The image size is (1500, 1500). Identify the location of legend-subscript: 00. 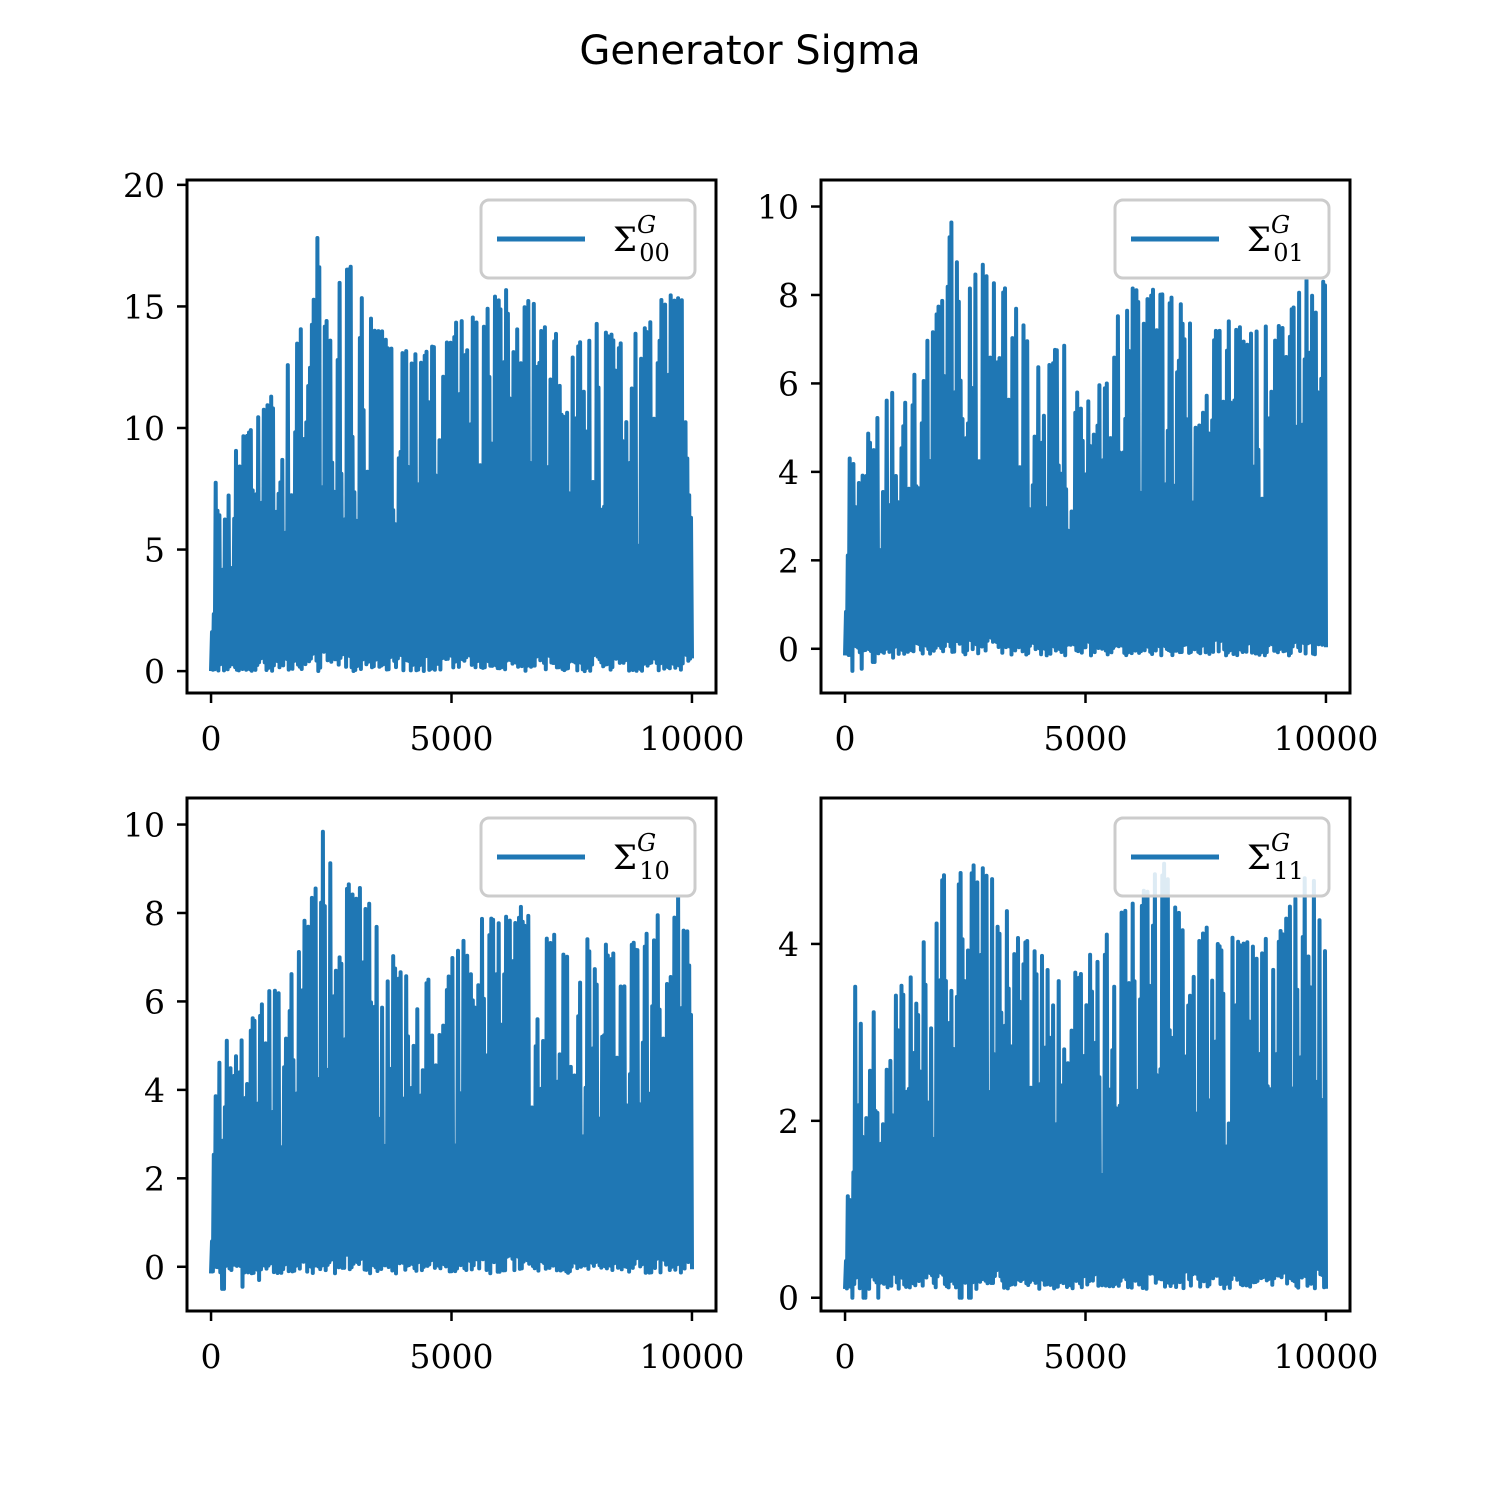
(654, 253).